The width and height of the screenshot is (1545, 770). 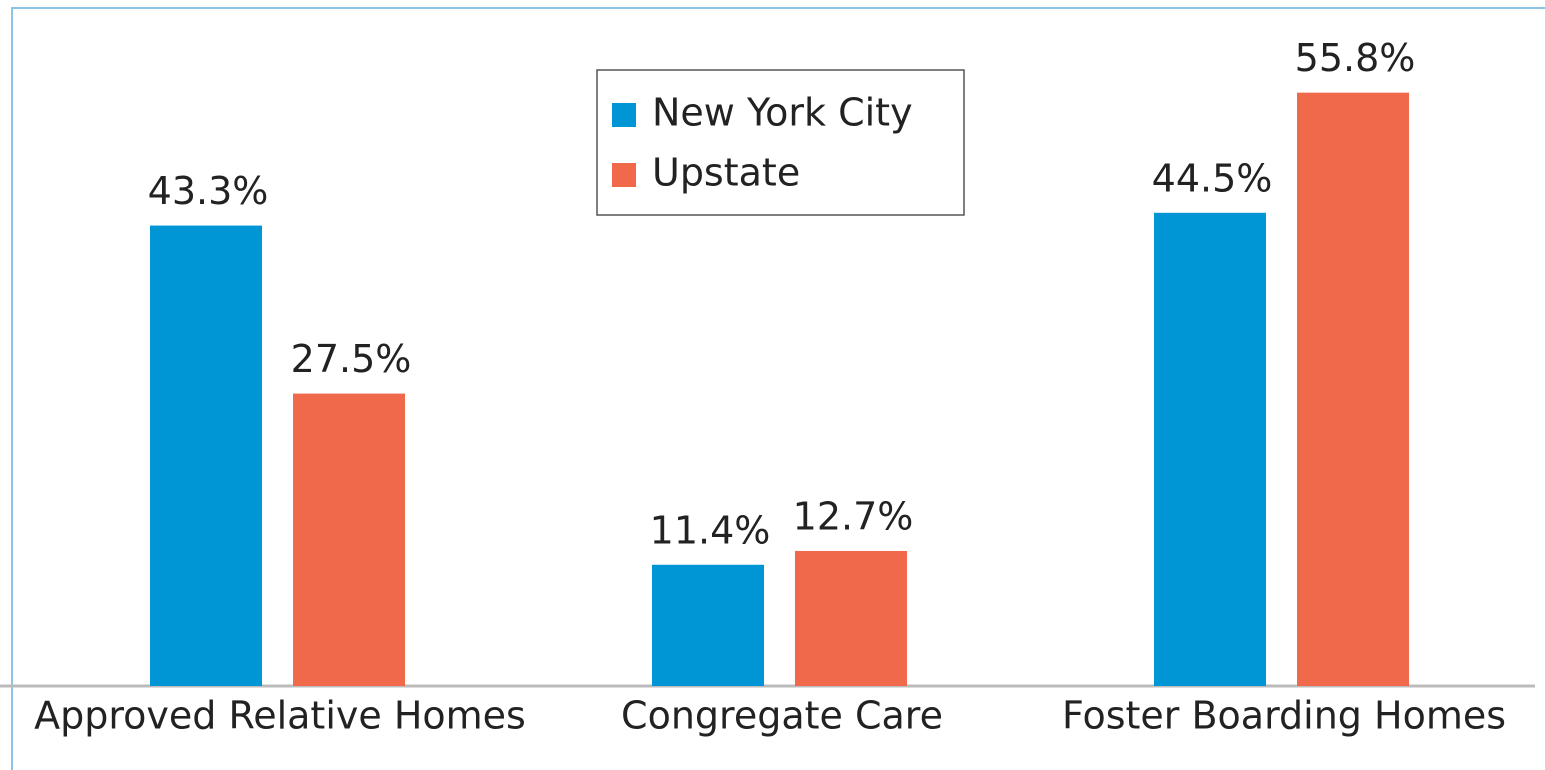 I want to click on x-tick-label: Foster Boarding Homes, so click(x=1284, y=716).